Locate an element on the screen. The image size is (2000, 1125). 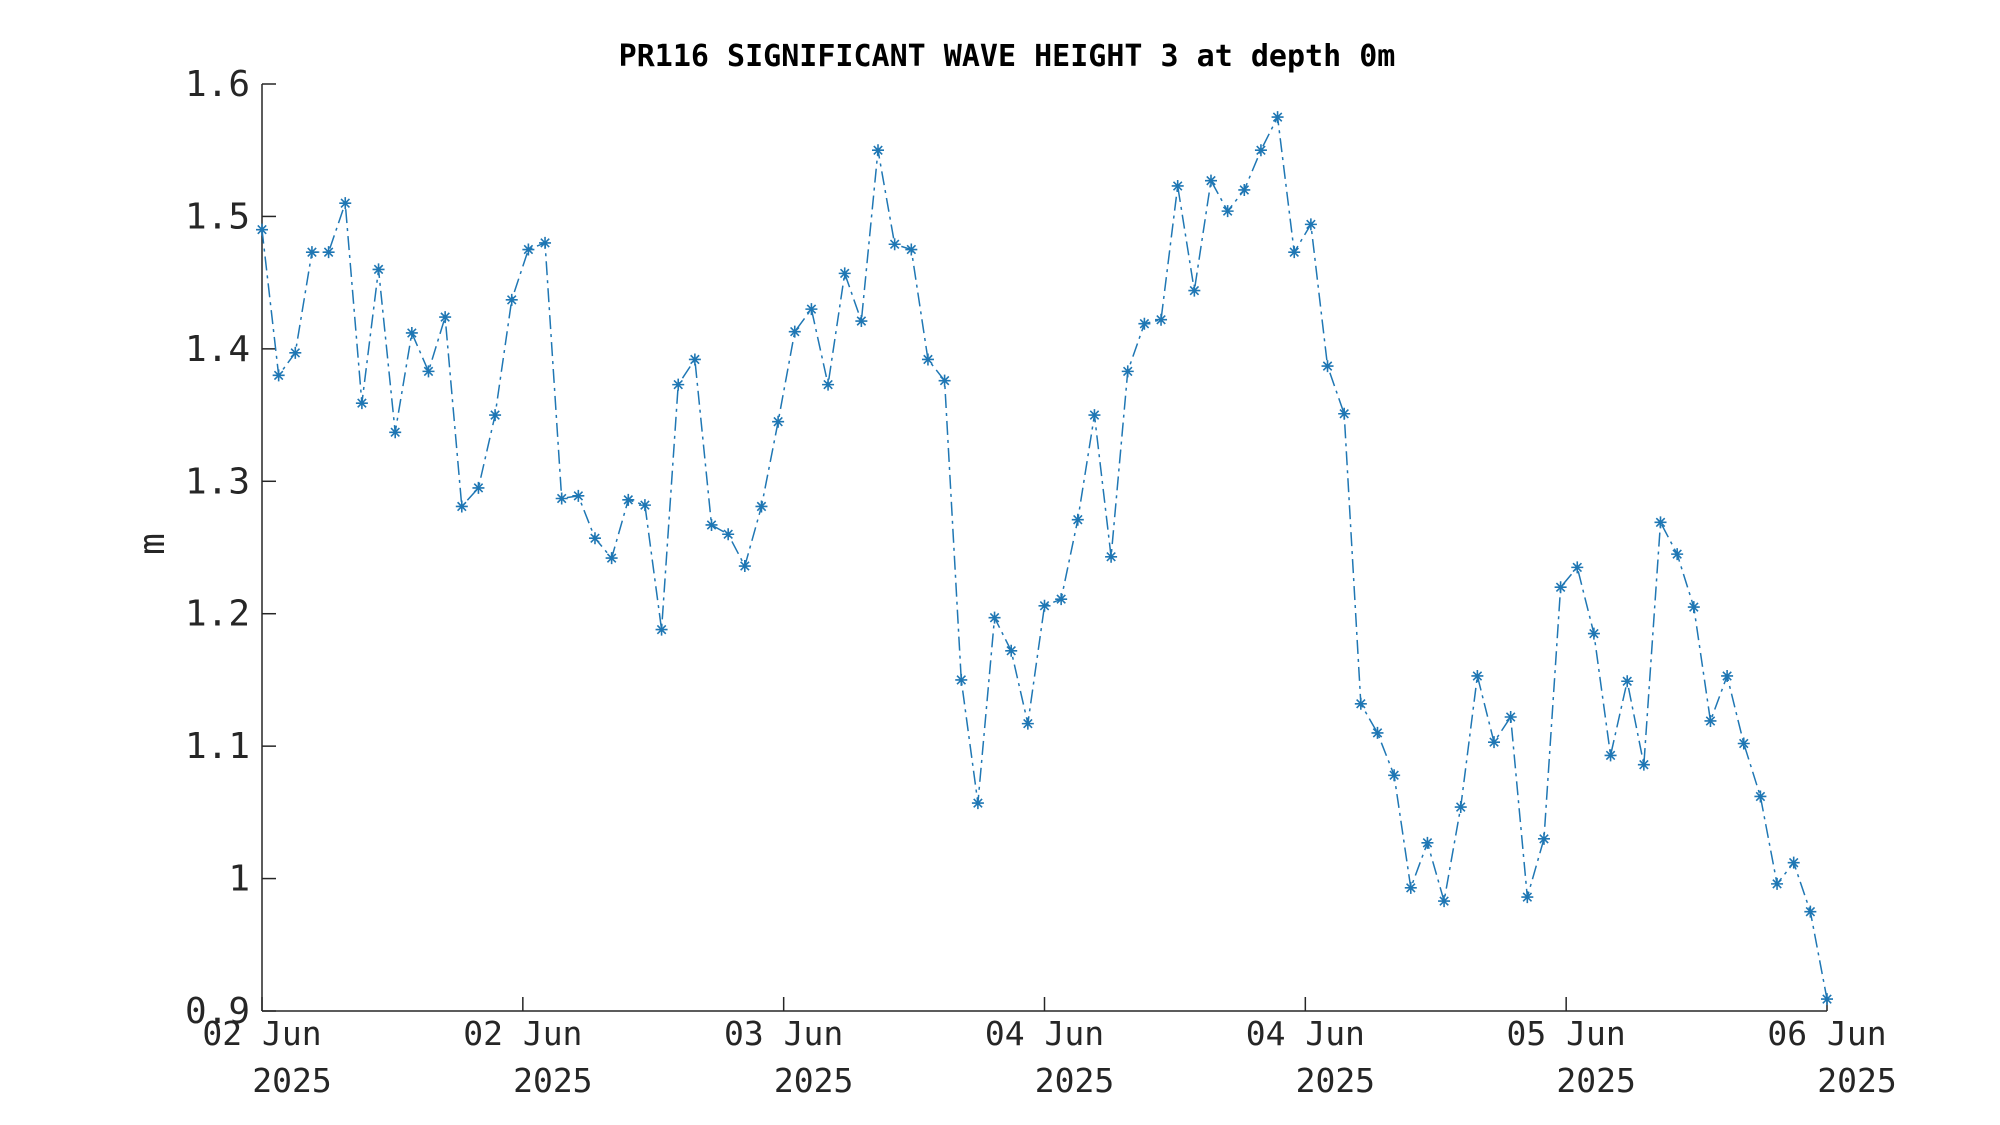
y-axis-label: m is located at coordinates (152, 544).